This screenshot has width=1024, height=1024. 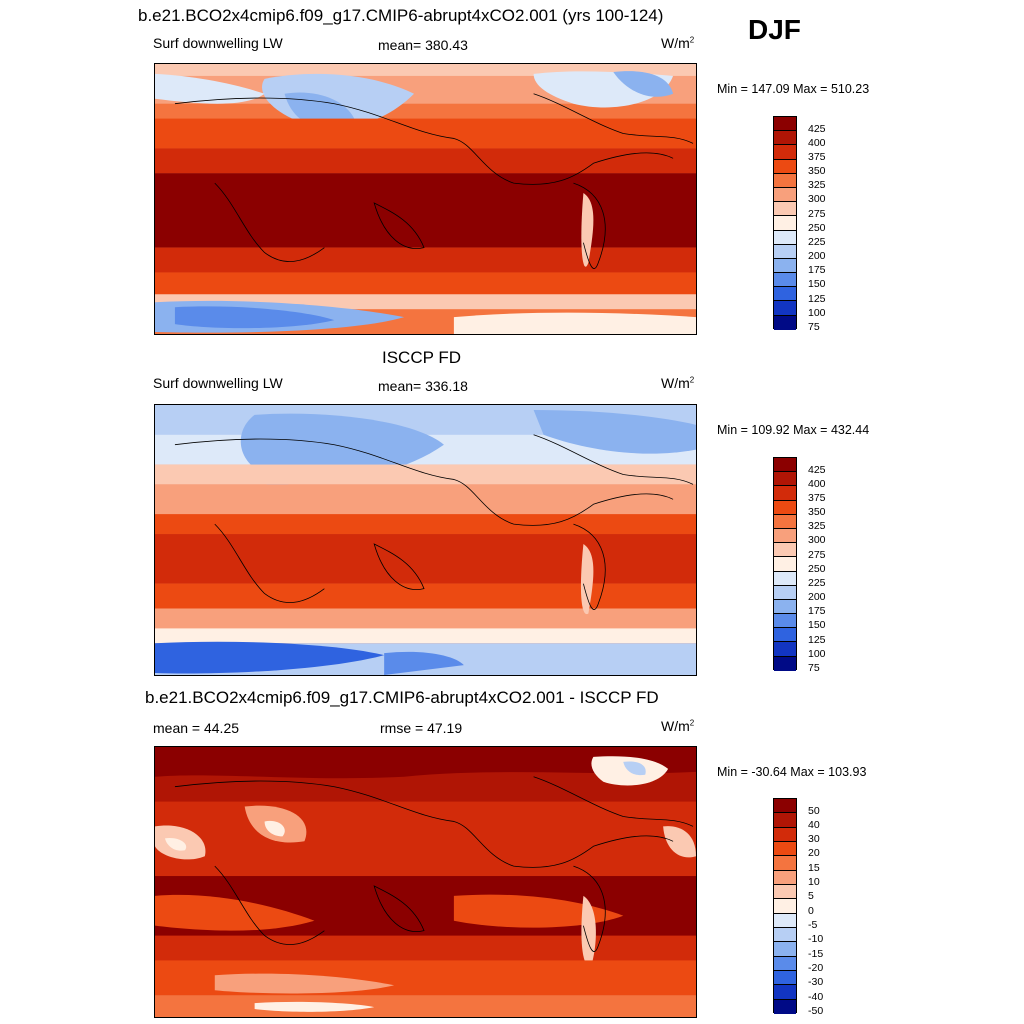 I want to click on panel2-colorbar-tick: 200, so click(x=817, y=597).